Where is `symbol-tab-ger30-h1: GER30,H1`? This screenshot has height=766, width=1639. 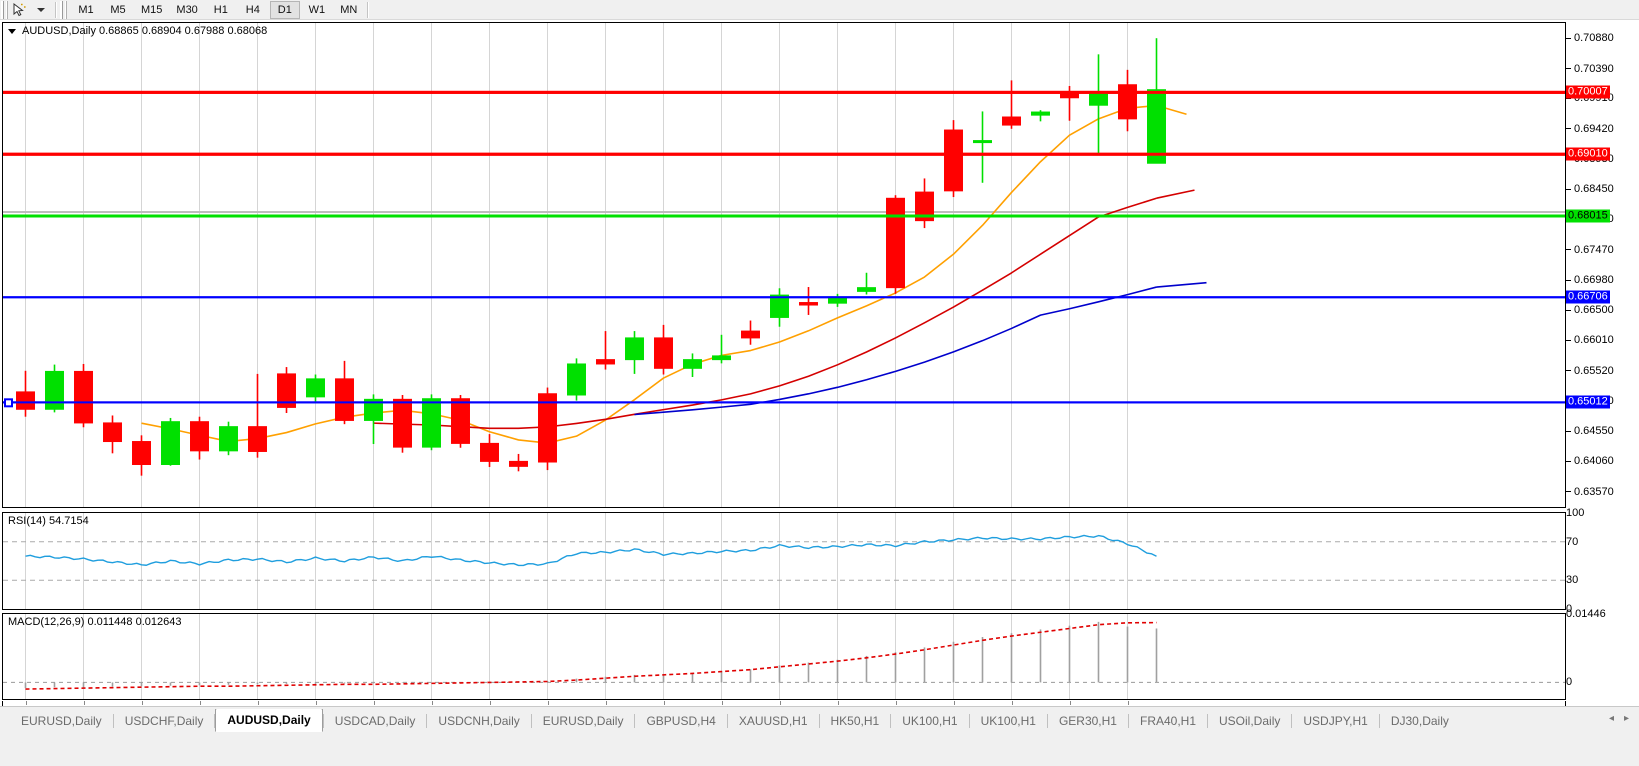 symbol-tab-ger30-h1: GER30,H1 is located at coordinates (1087, 720).